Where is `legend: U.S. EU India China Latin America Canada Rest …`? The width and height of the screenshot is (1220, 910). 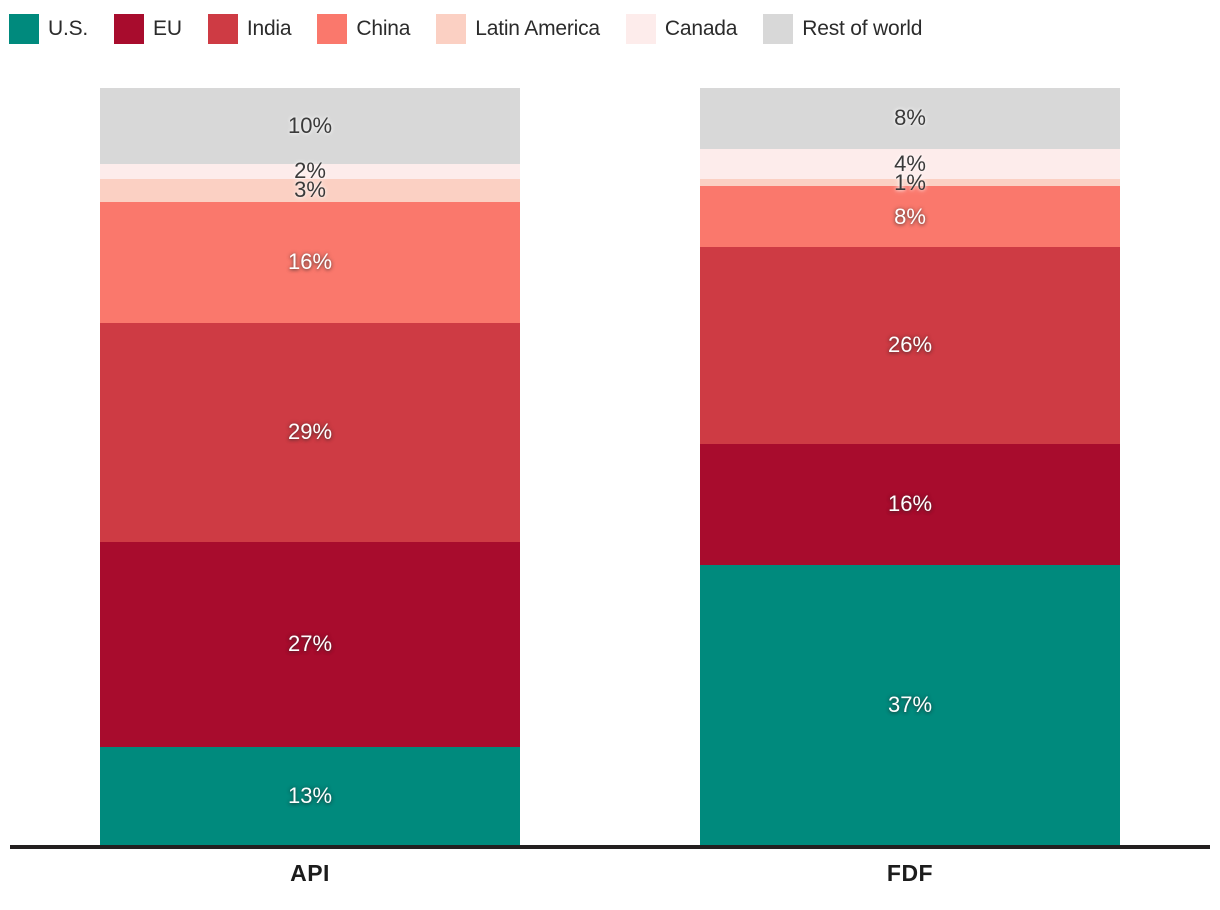 legend: U.S. EU India China Latin America Canada Rest … is located at coordinates (465, 29).